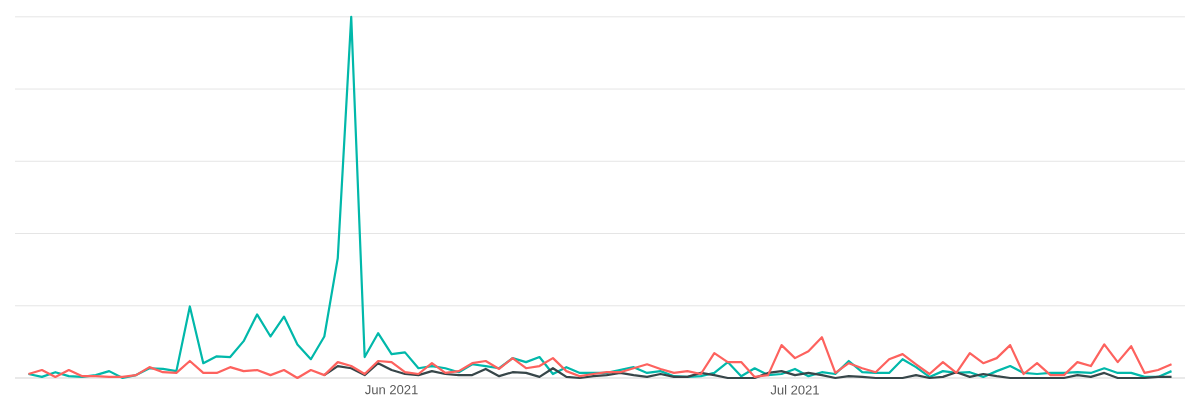 The image size is (1200, 407). I want to click on x-tick-label: Jul 2021, so click(794, 390).